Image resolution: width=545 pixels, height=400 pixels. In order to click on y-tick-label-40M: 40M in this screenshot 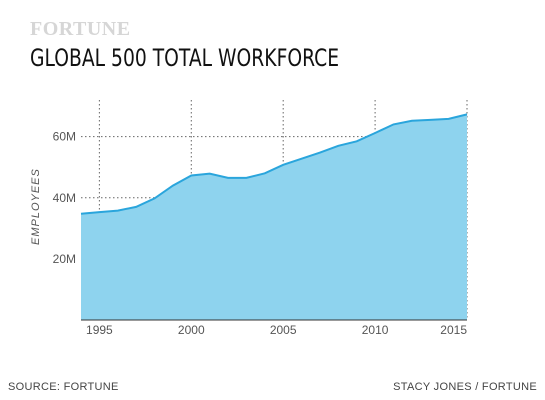, I will do `click(64, 198)`.